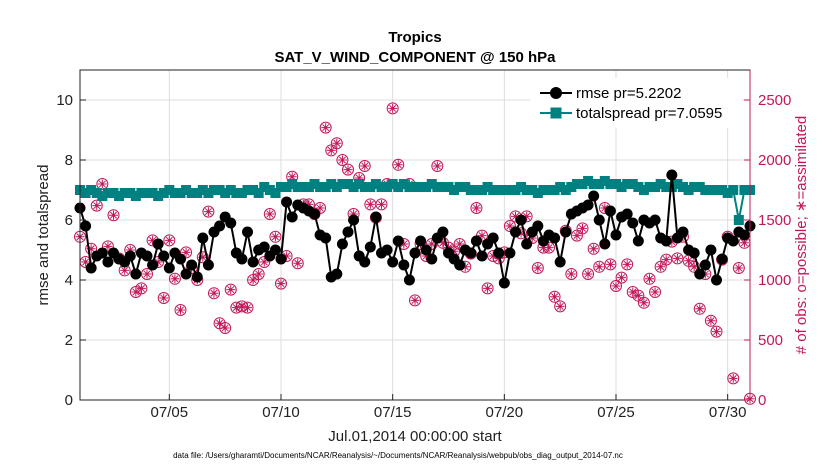  What do you see at coordinates (762, 400) in the screenshot?
I see `y-tick-label-right: 0` at bounding box center [762, 400].